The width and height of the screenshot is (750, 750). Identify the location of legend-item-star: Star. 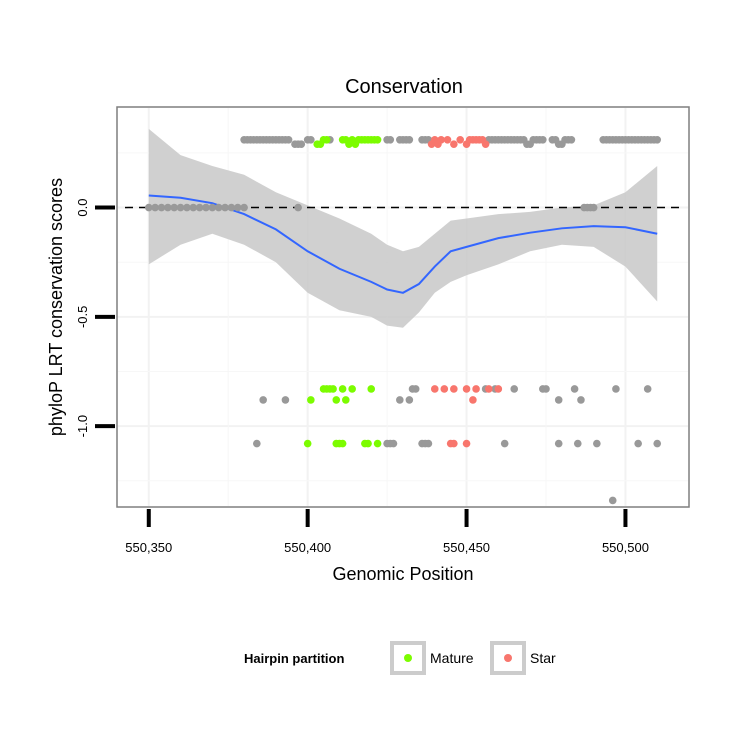
(523, 658).